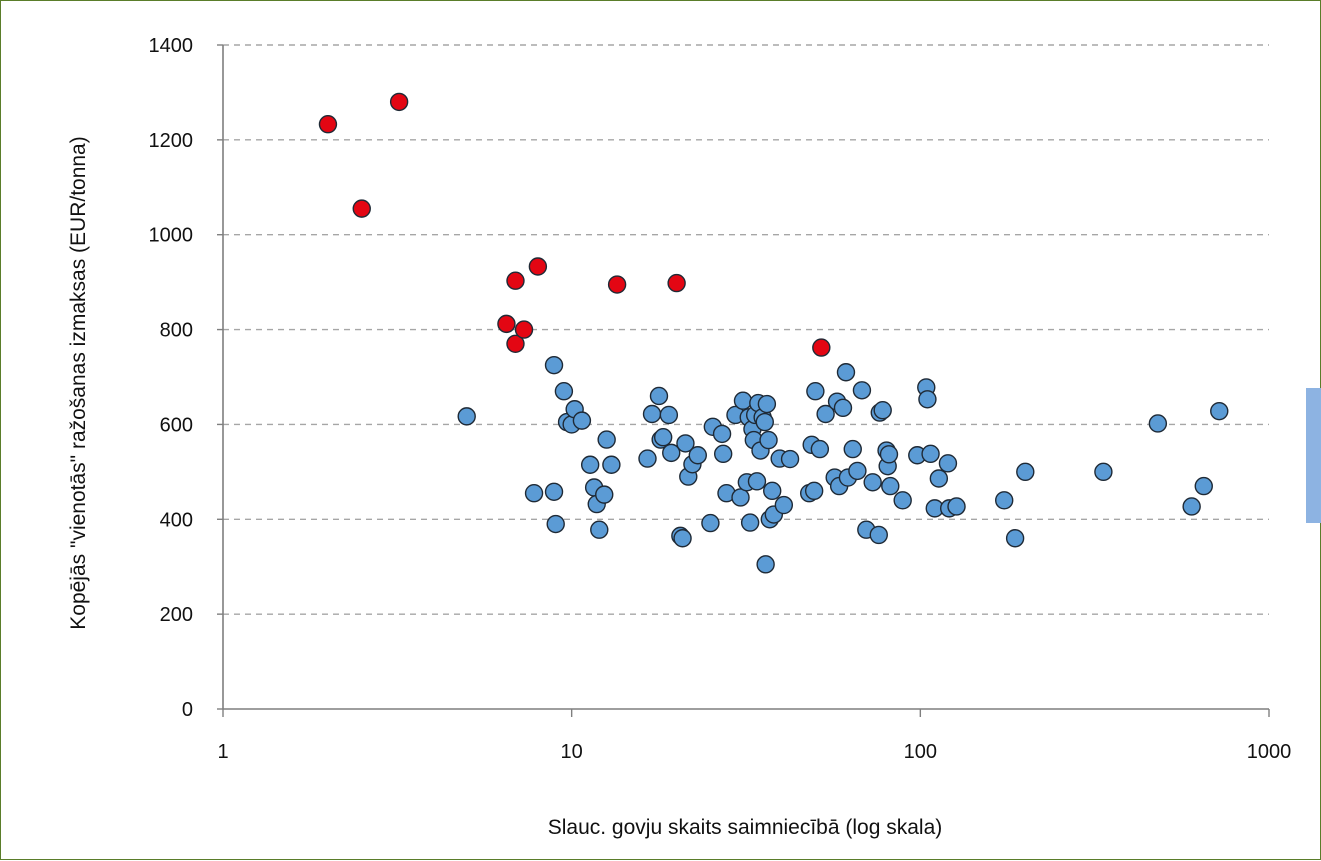 The image size is (1321, 861). I want to click on y-tick-label: 1000, so click(171, 236).